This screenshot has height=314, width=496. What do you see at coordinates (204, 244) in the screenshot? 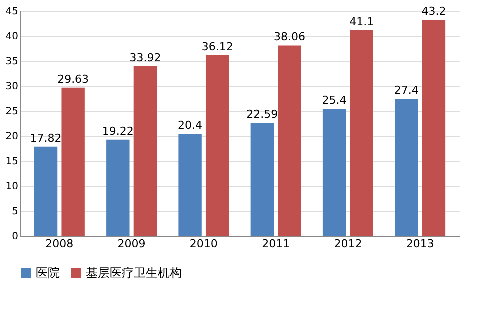
I see `x-tick-label: 2010` at bounding box center [204, 244].